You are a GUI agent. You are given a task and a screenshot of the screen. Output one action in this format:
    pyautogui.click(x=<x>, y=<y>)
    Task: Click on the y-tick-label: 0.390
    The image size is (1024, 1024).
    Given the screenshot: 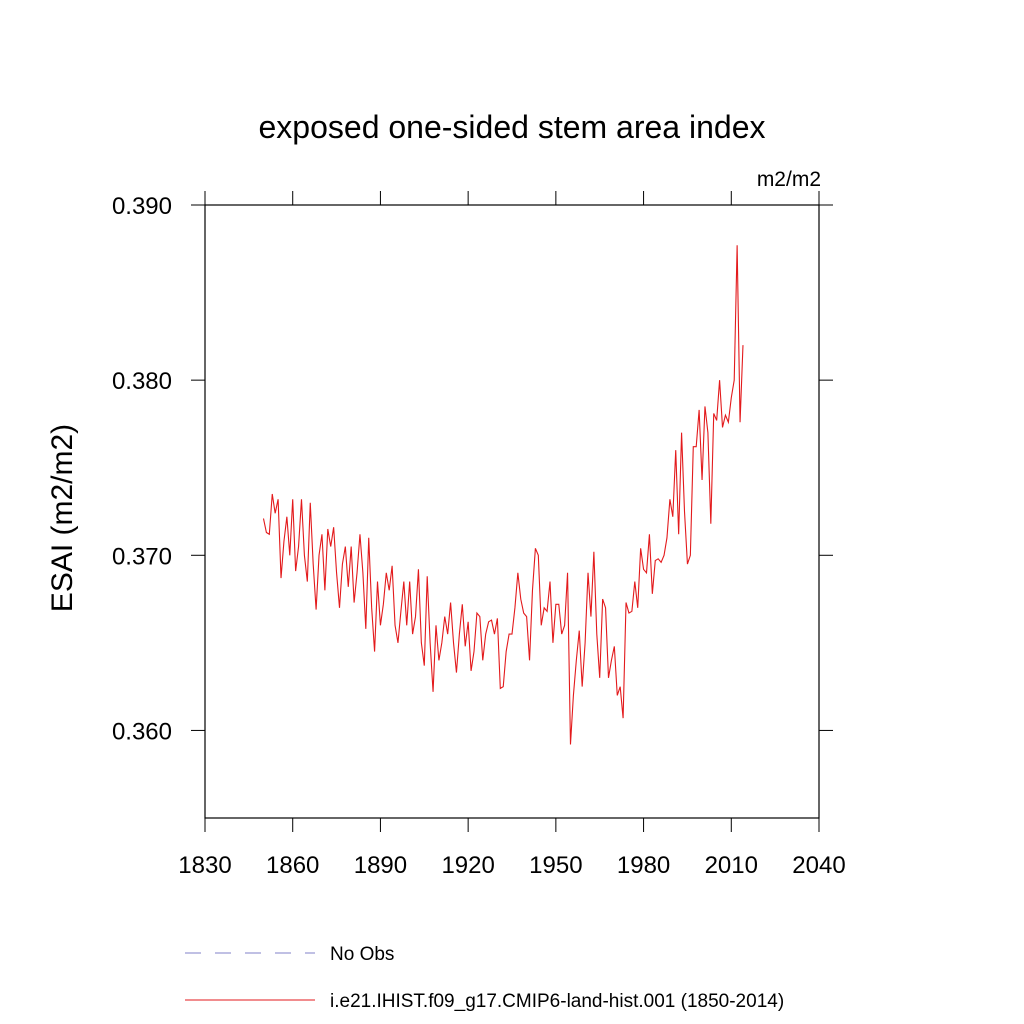 What is the action you would take?
    pyautogui.click(x=142, y=206)
    